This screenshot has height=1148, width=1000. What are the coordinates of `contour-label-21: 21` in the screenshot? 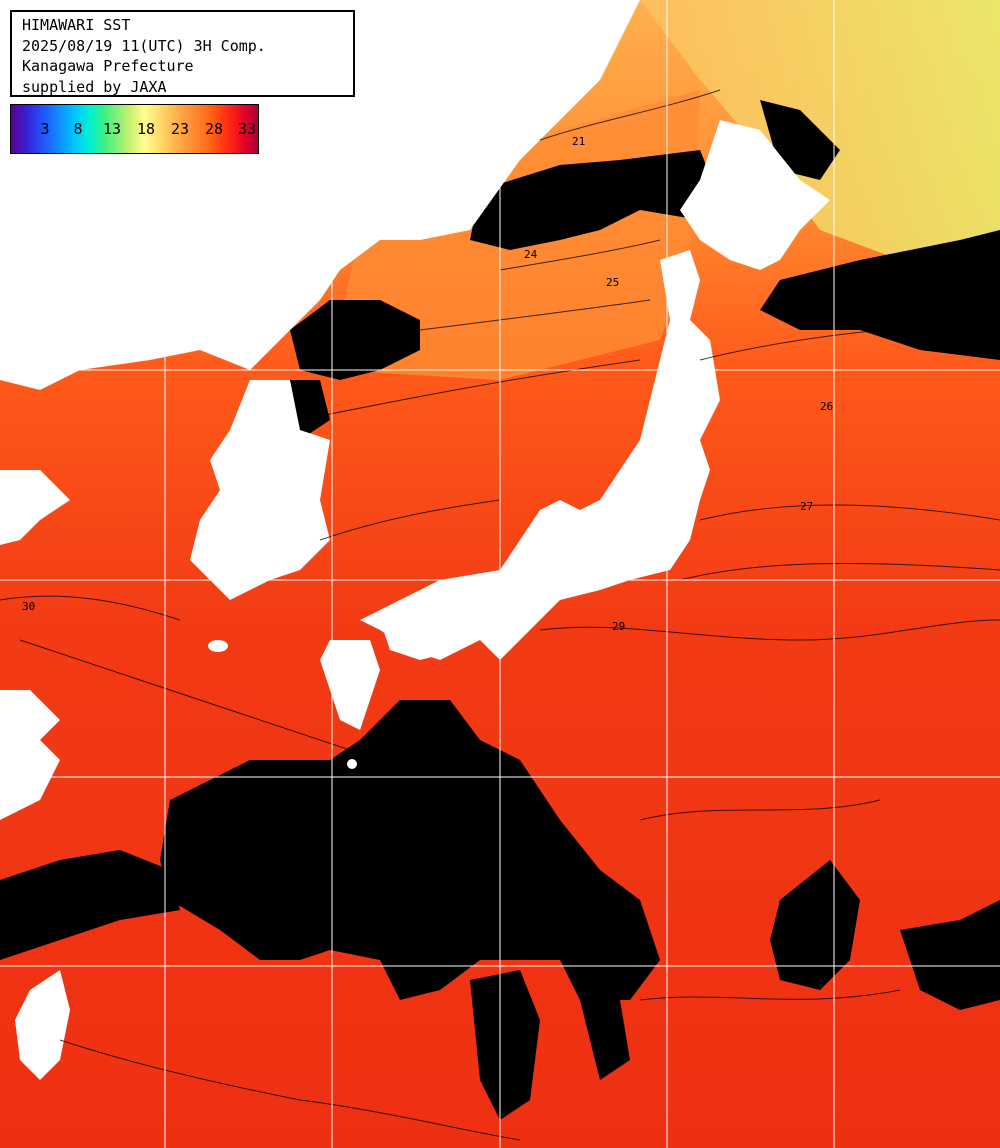 It's located at (578, 141).